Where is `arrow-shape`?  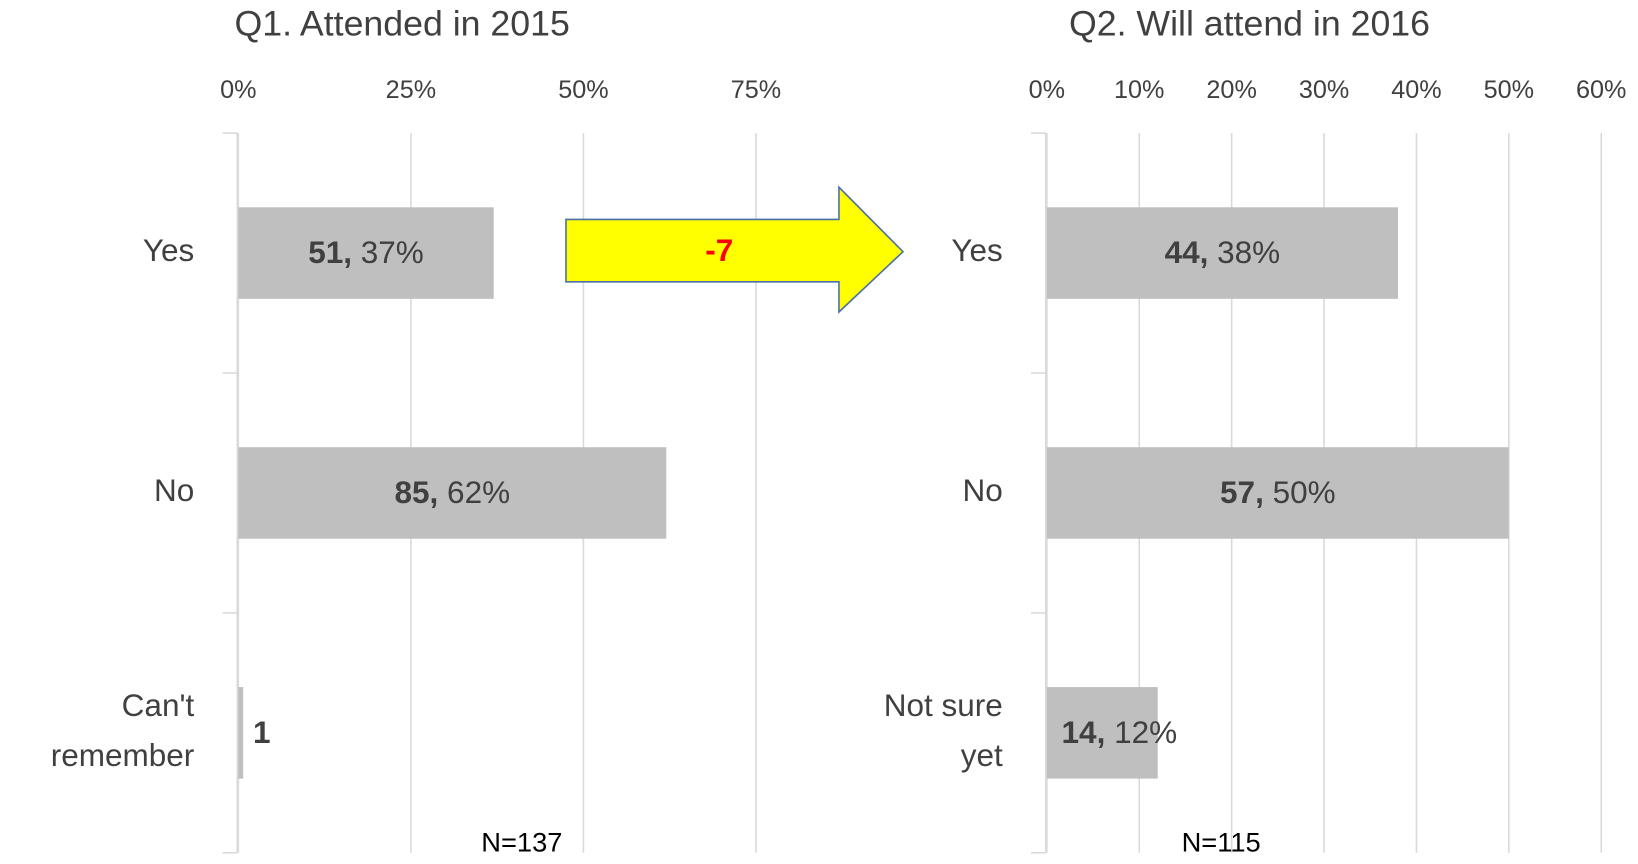 arrow-shape is located at coordinates (735, 249).